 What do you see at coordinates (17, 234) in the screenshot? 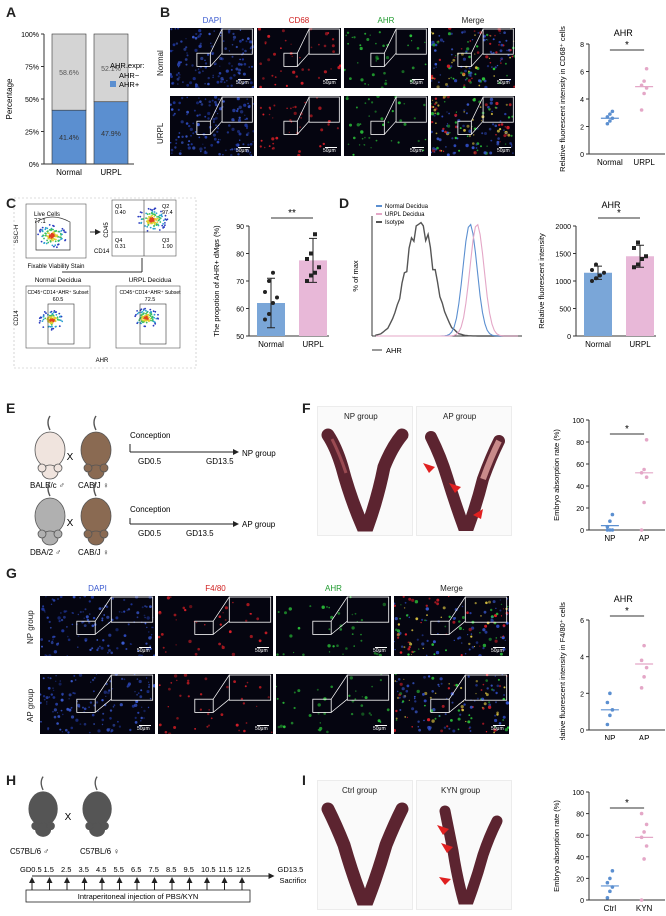
I see `axis-label: SSC-H` at bounding box center [17, 234].